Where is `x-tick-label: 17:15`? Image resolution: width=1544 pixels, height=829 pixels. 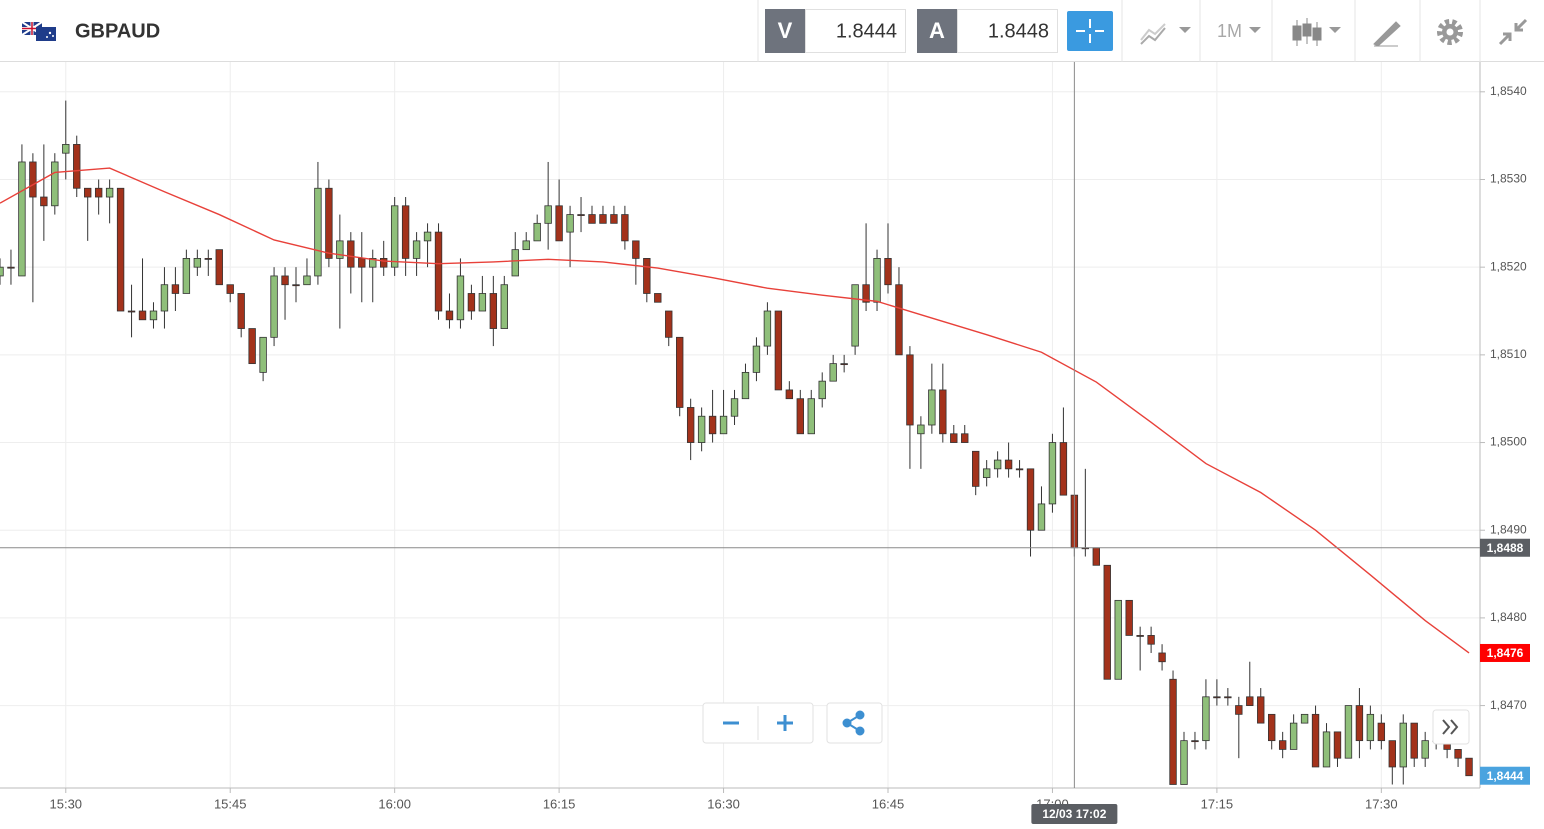 x-tick-label: 17:15 is located at coordinates (1217, 803).